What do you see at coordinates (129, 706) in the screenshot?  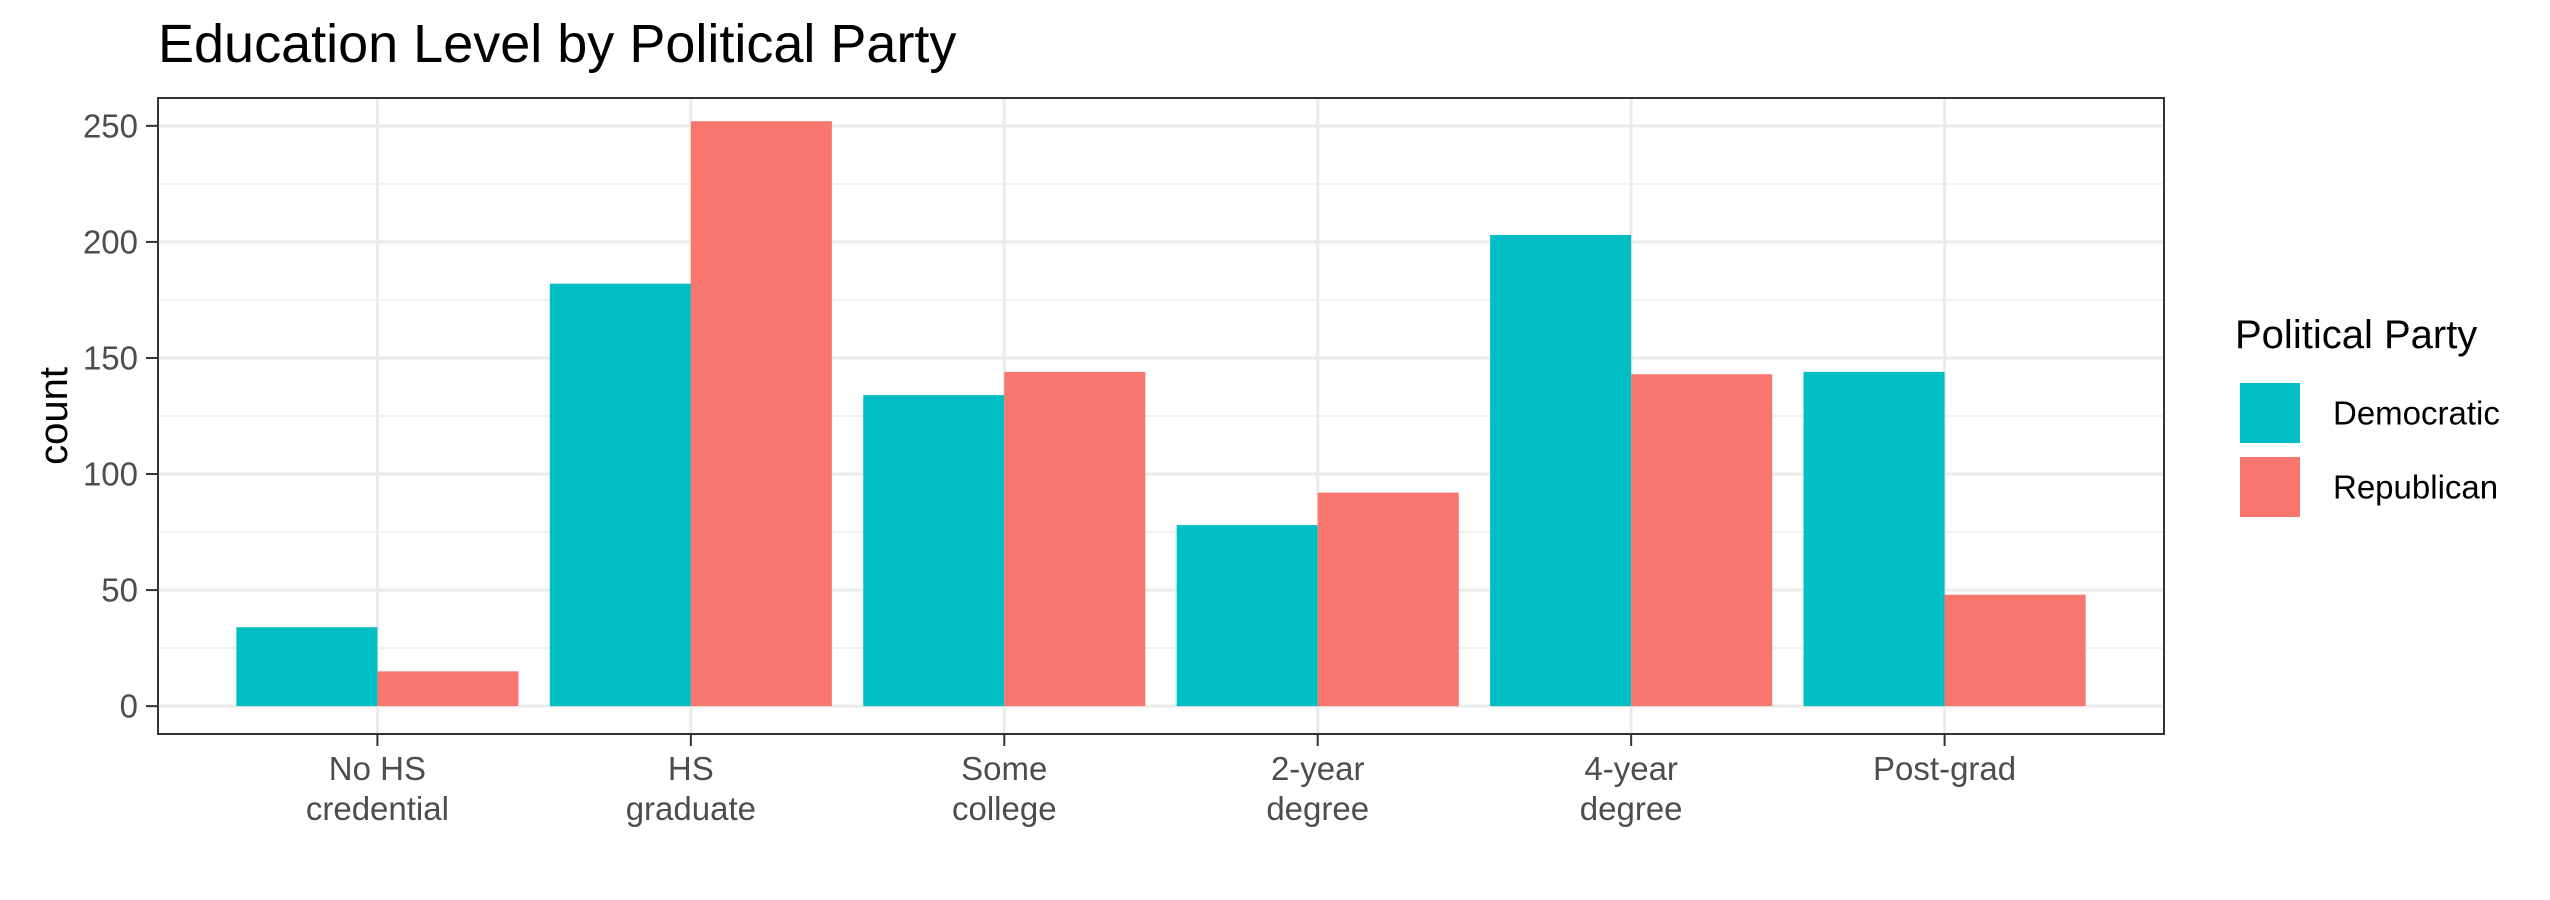 I see `y-tick-label: 0` at bounding box center [129, 706].